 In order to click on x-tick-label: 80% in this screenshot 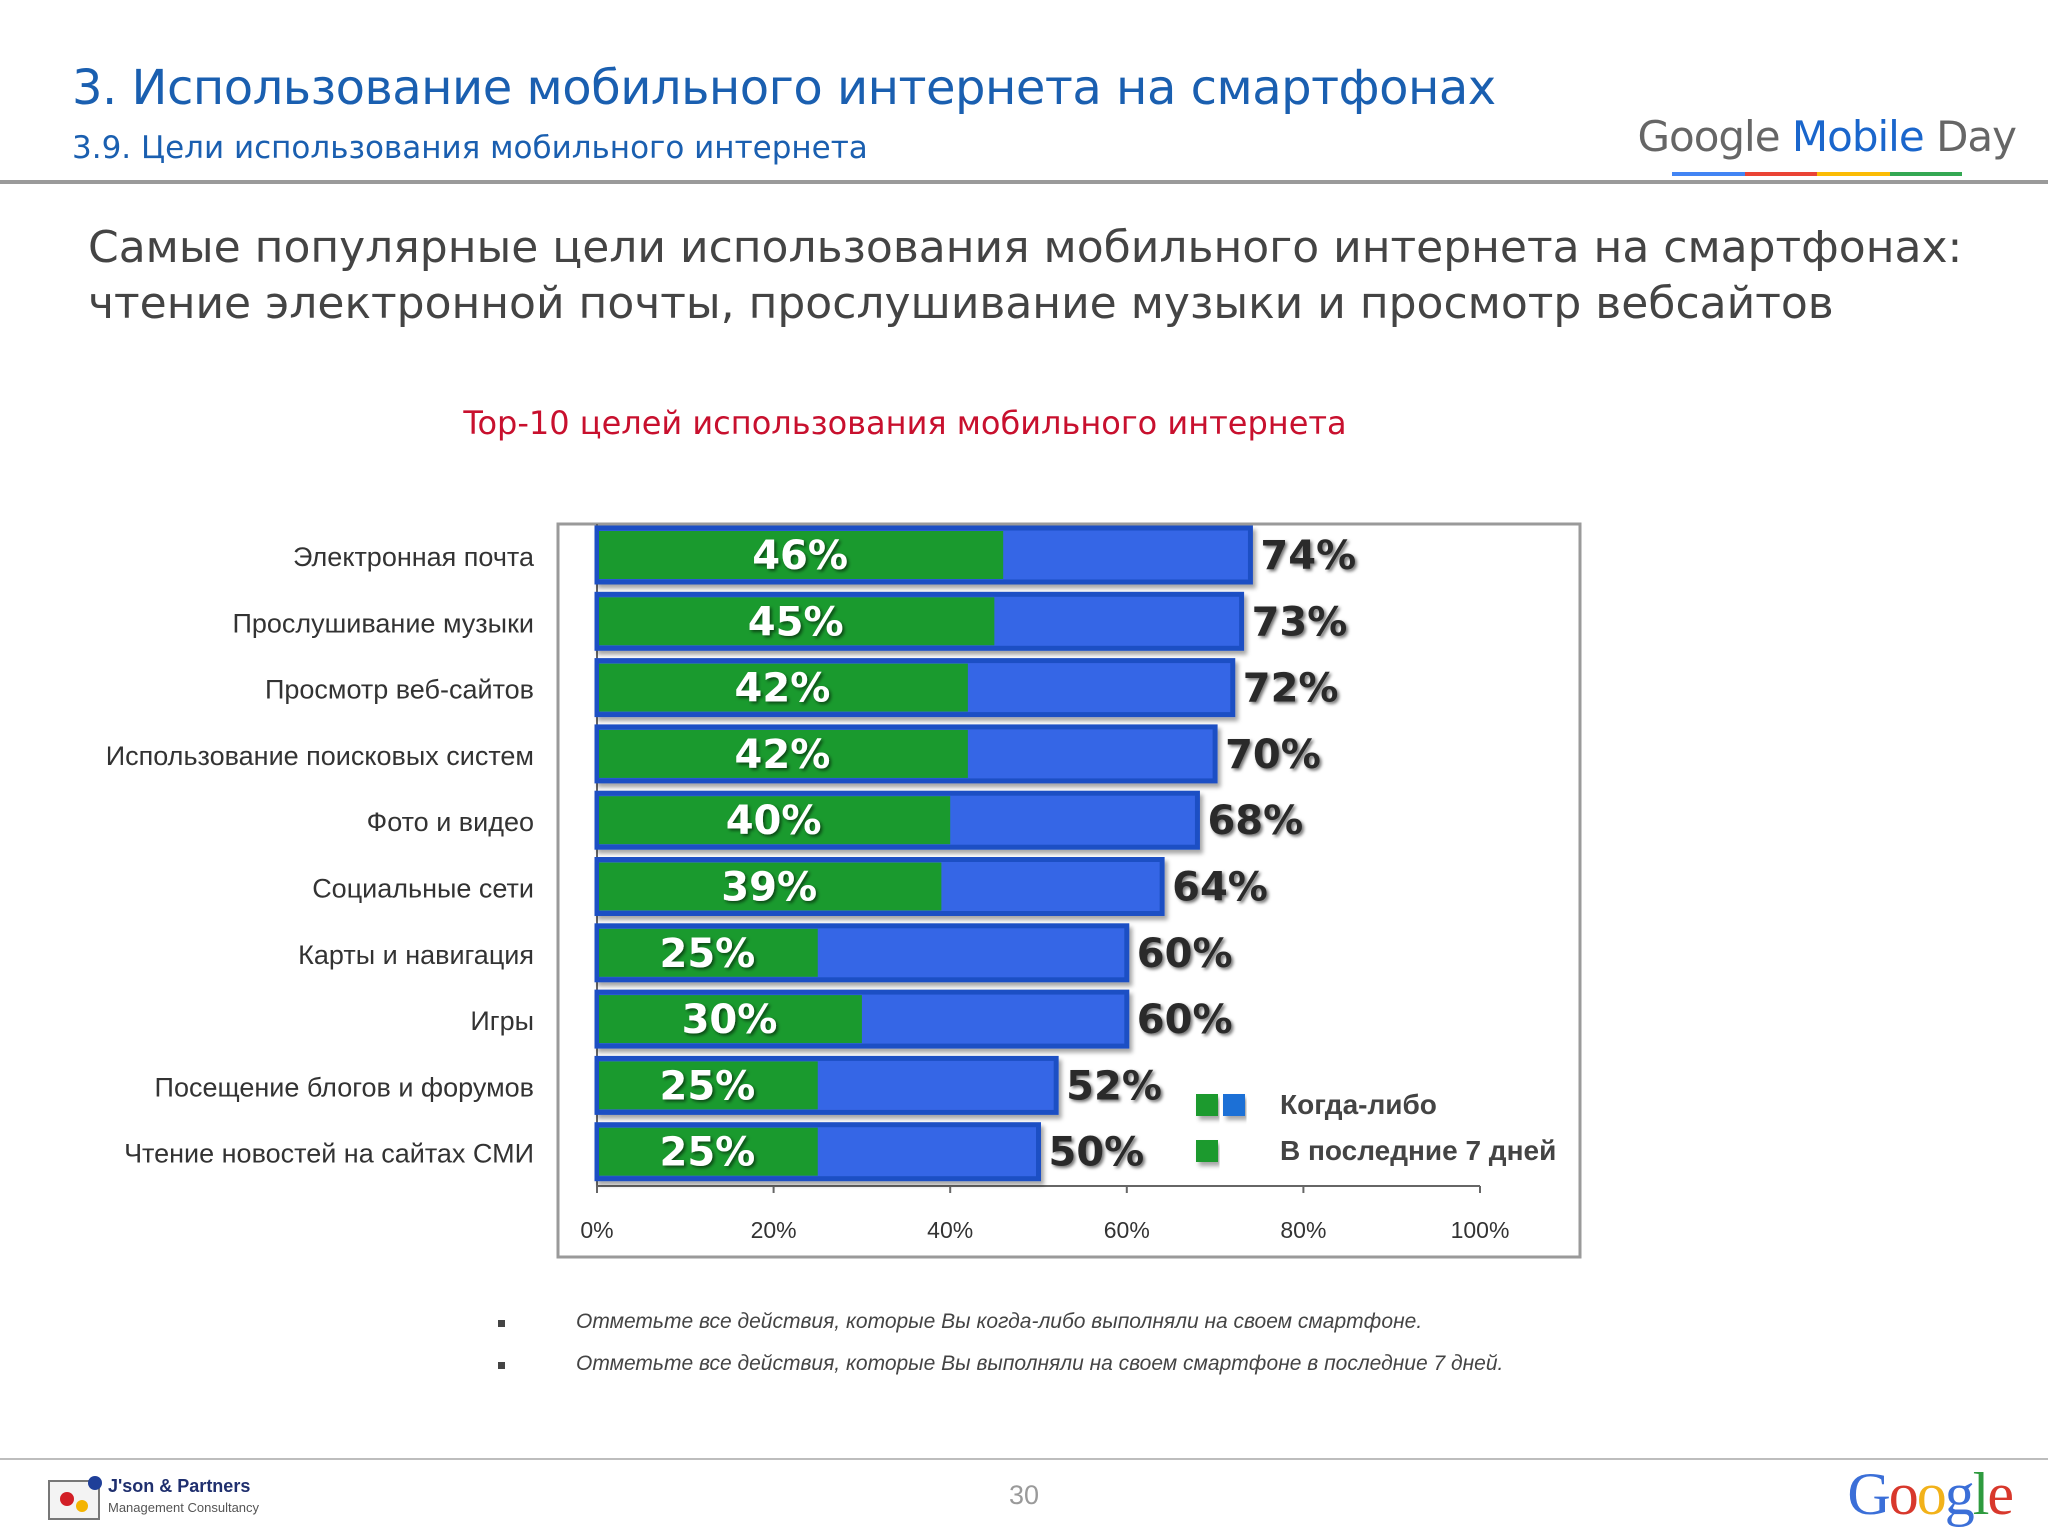, I will do `click(1303, 1230)`.